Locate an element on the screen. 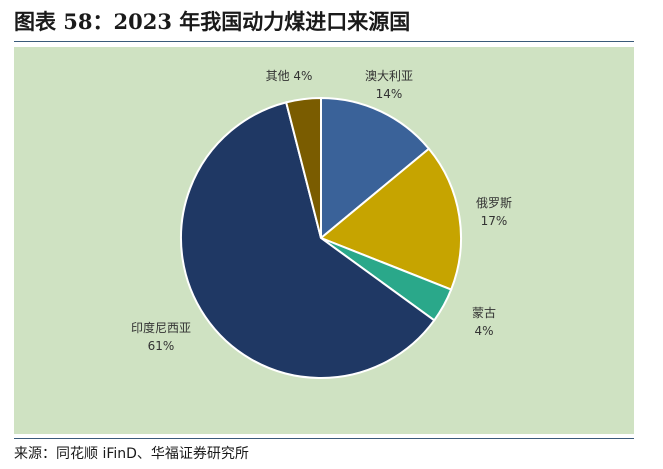 This screenshot has width=663, height=469. slice-label: 蒙古 is located at coordinates (484, 312).